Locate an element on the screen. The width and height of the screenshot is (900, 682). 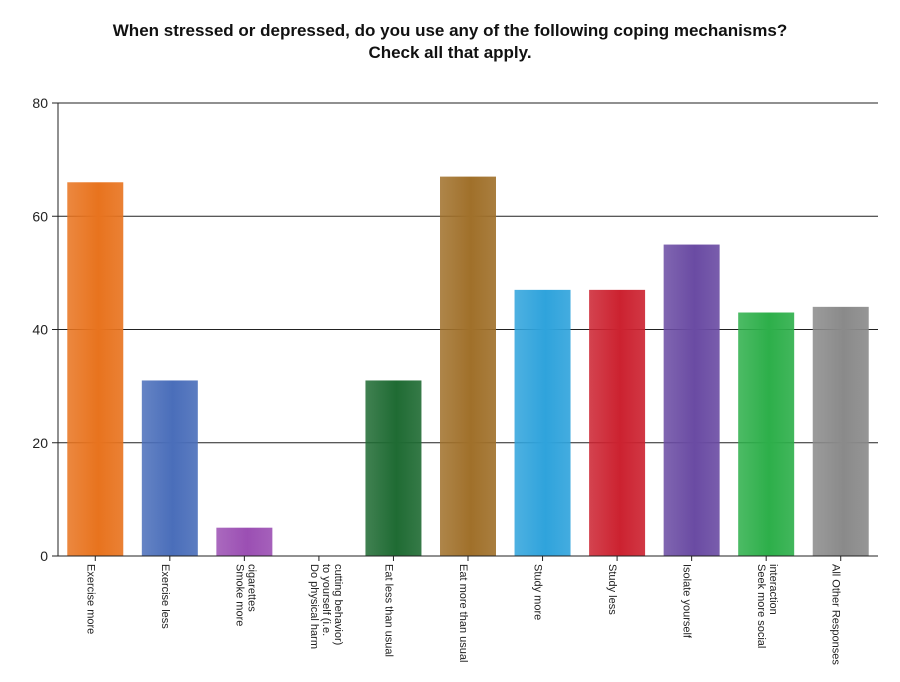
x-tick-label: Smoke morecigarettes is located at coordinates (245, 595).